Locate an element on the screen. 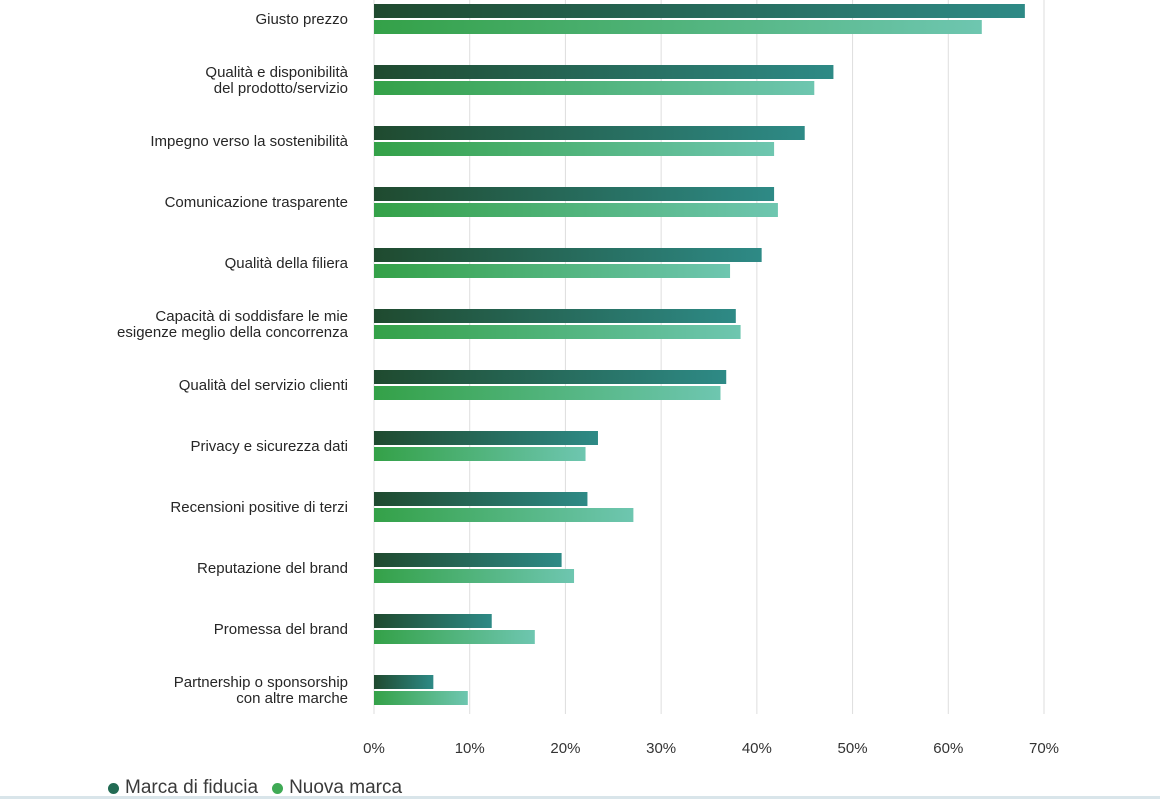 The image size is (1160, 799). legend: Marca di fiducia Nuova marca is located at coordinates (255, 787).